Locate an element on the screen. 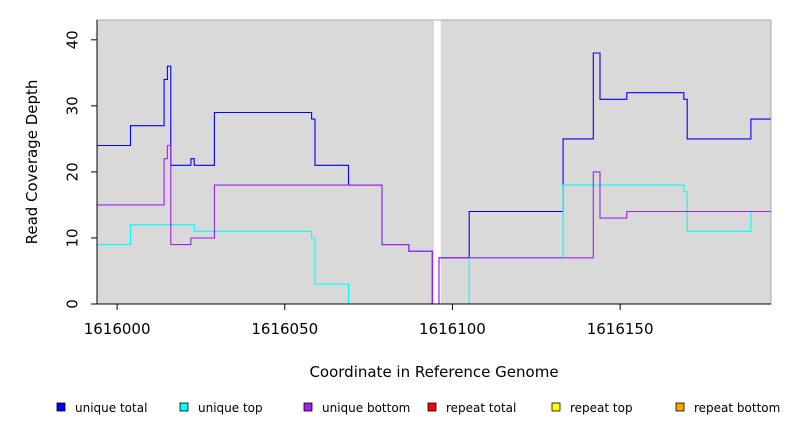 The height and width of the screenshot is (432, 792). x-tick-label: 1616000 is located at coordinates (117, 329).